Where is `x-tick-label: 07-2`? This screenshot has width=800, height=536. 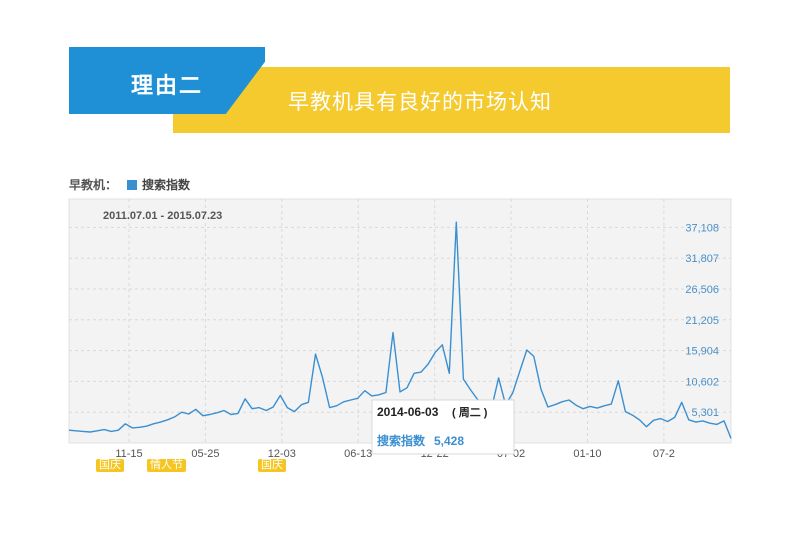
x-tick-label: 07-2 is located at coordinates (664, 454).